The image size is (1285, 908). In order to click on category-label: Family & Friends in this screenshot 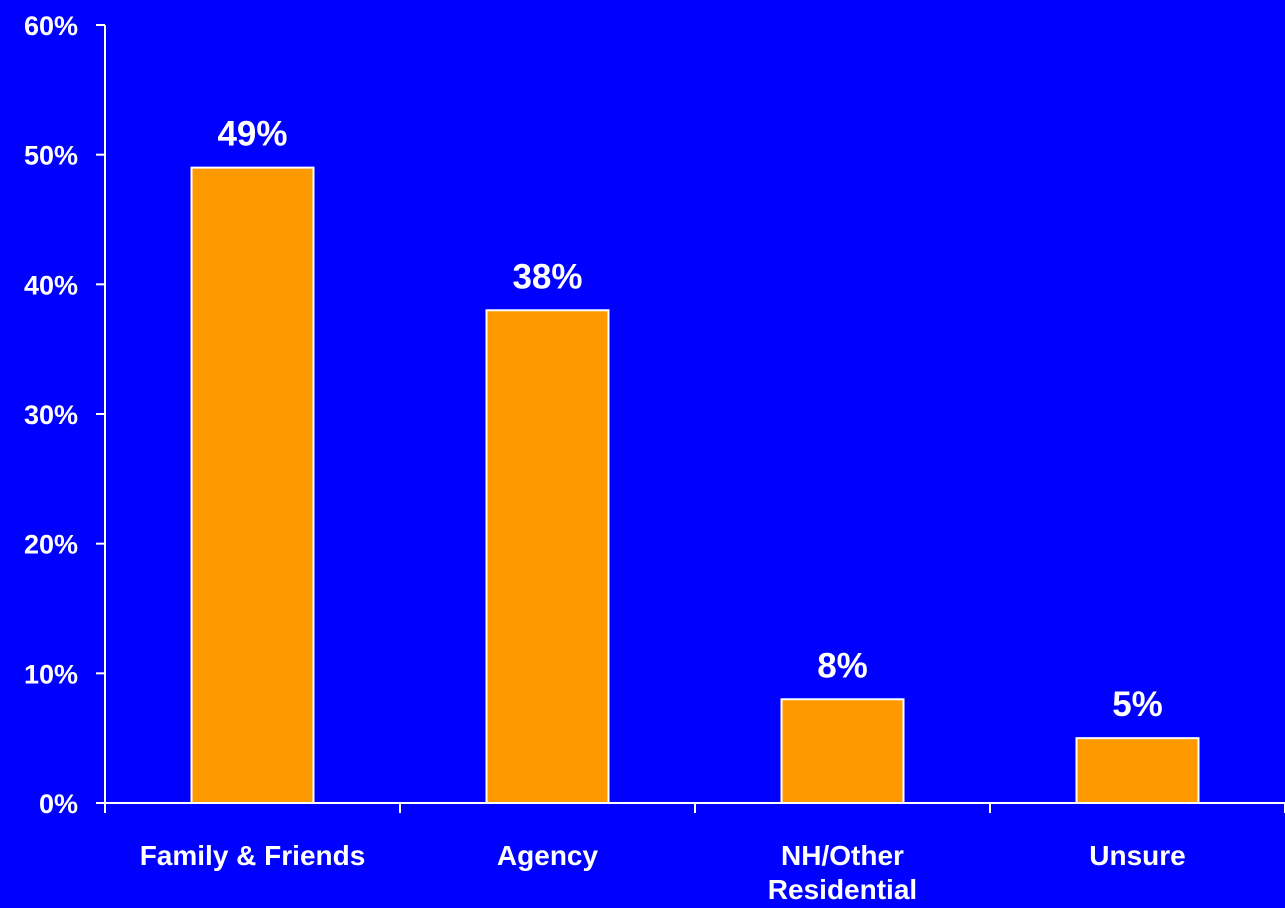, I will do `click(253, 855)`.